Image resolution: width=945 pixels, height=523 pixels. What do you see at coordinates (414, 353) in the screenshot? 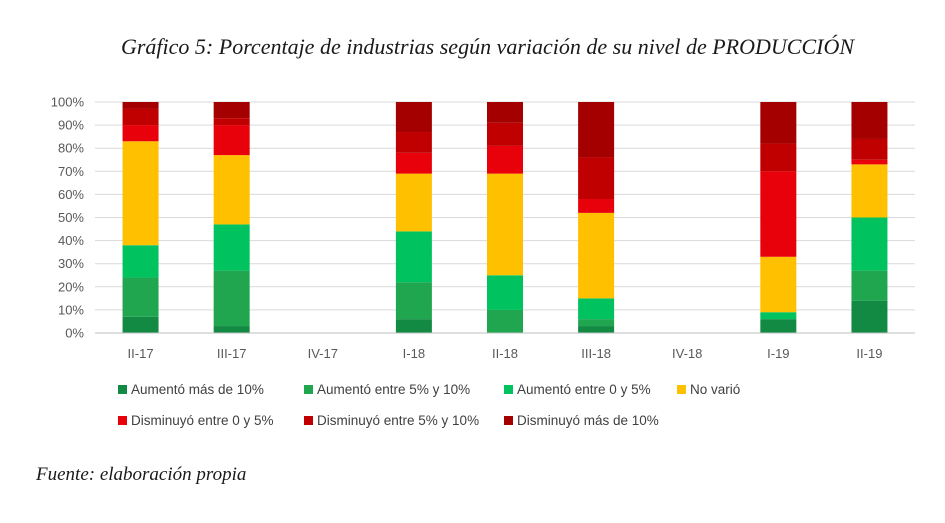
I see `x-tick-label: I-18` at bounding box center [414, 353].